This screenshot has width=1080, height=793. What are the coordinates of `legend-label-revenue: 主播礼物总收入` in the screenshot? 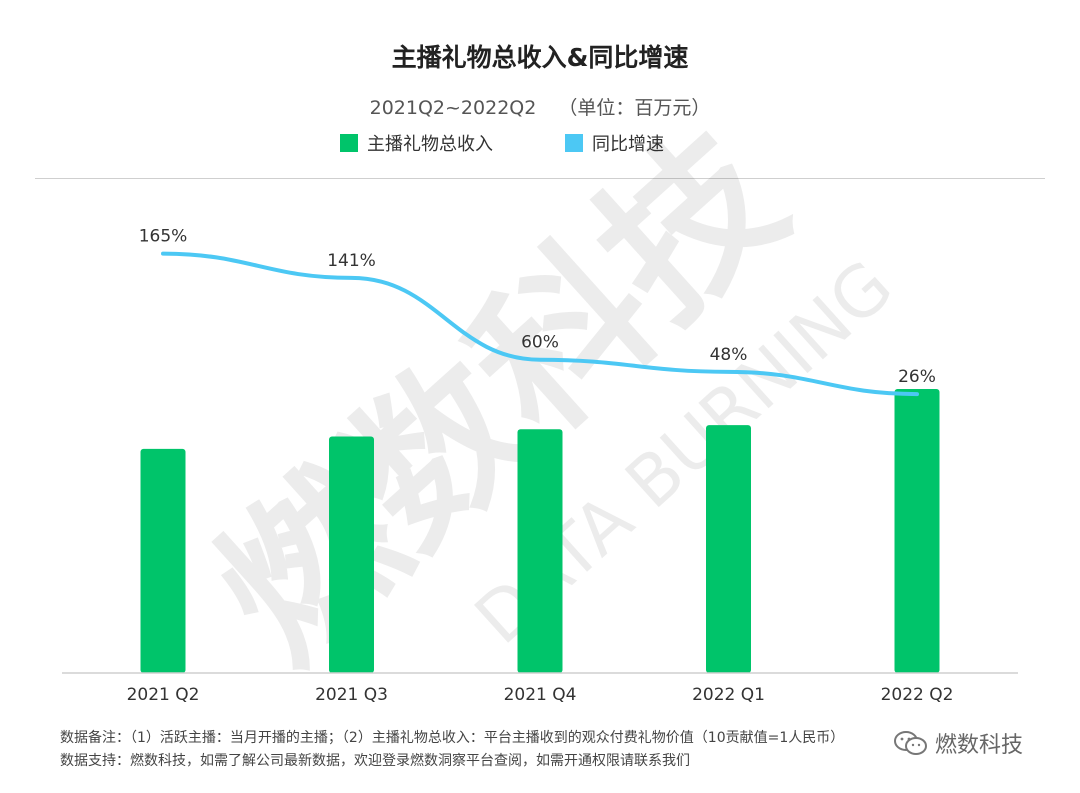 It's located at (430, 144).